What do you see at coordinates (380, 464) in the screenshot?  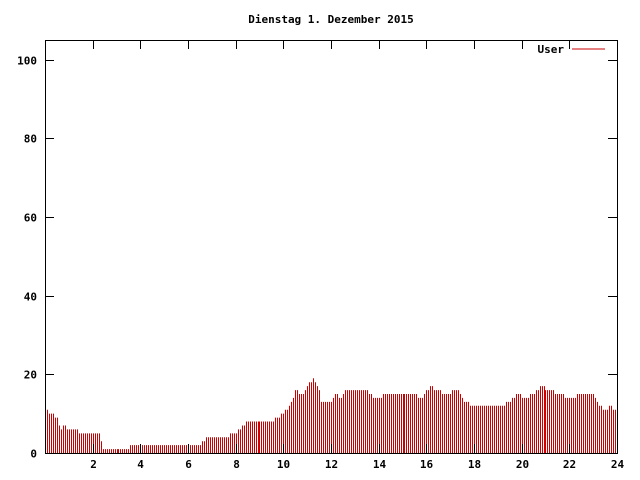 I see `x-tick-label: 14` at bounding box center [380, 464].